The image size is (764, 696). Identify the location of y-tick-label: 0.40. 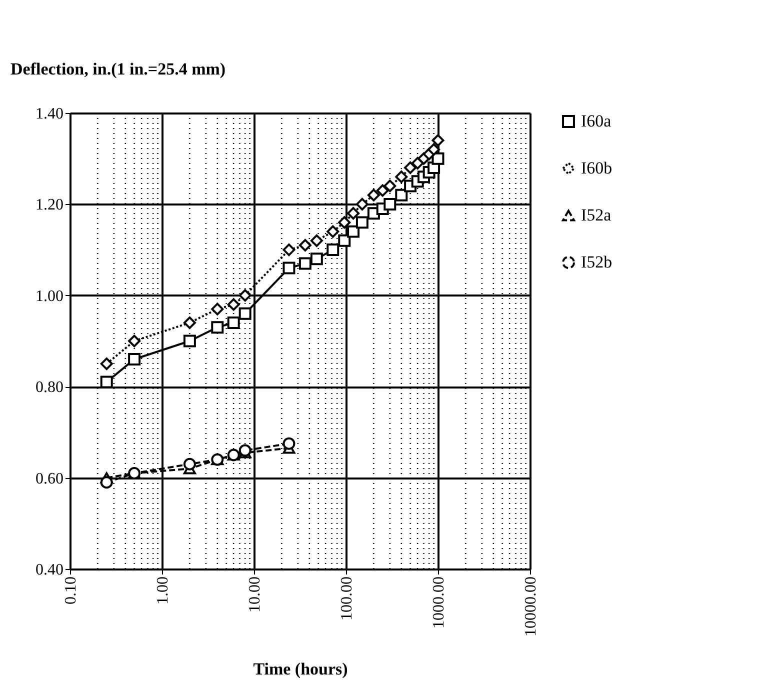
(50, 570).